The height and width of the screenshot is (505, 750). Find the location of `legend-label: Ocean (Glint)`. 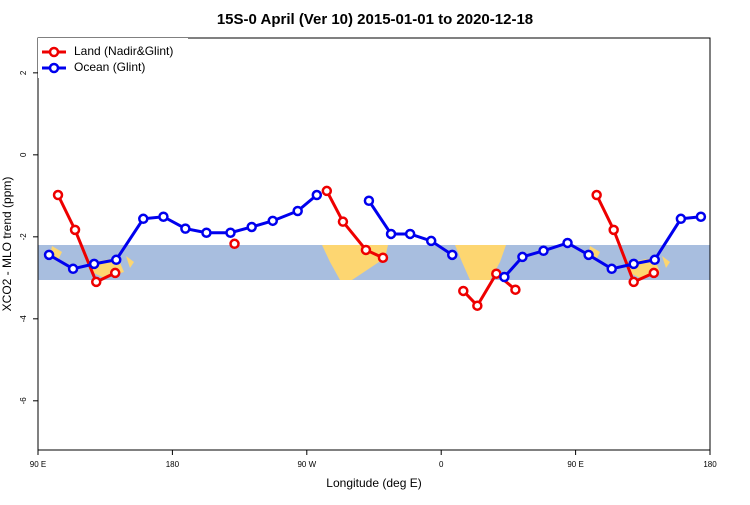

legend-label: Ocean (Glint) is located at coordinates (109, 67).